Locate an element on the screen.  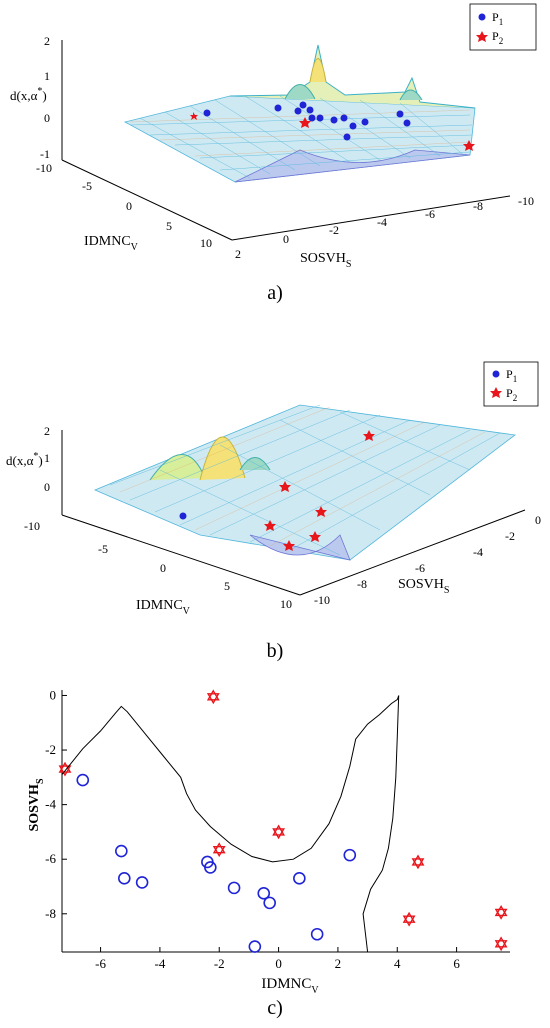
surface-mesh-b is located at coordinates (305, 482).